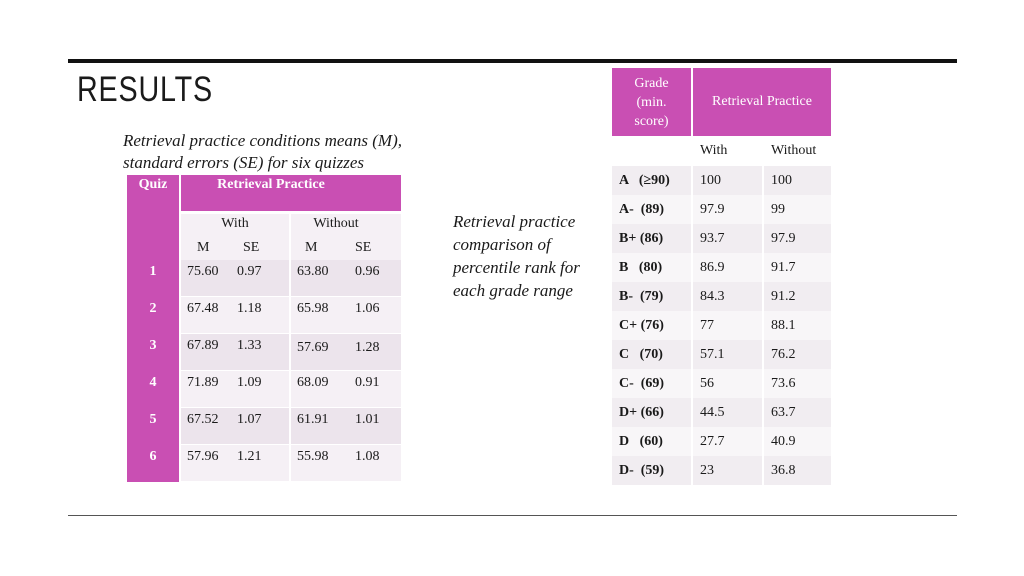  I want to click on table-row: 5 67.52 1.07 61.91 1.01, so click(264, 426).